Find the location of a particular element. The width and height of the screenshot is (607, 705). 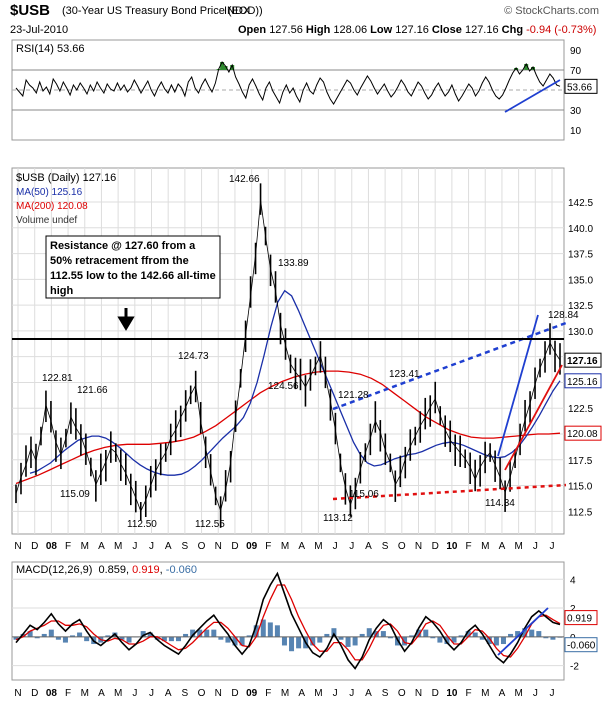

rsi-lines: 53.66 is located at coordinates (306, 87).